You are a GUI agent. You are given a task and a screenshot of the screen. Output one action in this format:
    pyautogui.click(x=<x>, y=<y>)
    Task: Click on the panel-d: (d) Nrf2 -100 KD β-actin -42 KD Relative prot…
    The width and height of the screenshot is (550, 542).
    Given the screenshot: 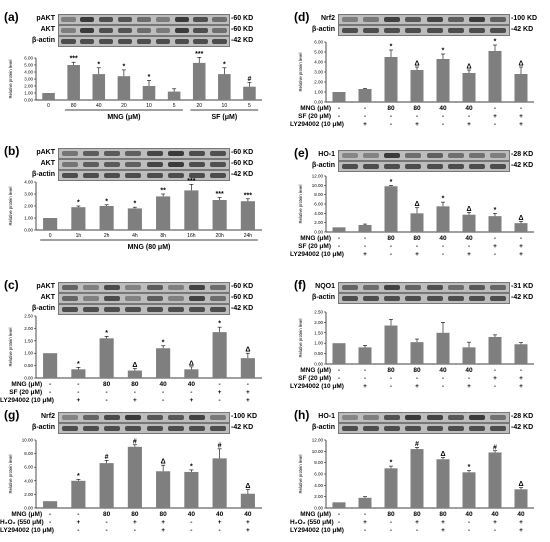 What is the action you would take?
    pyautogui.click(x=420, y=70)
    